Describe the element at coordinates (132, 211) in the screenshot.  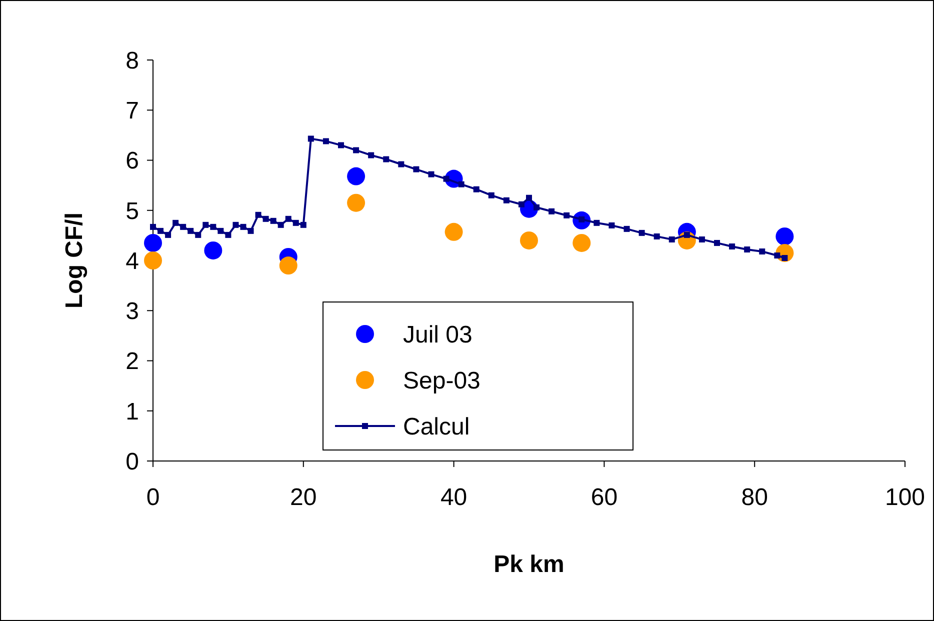
I see `y-tick-label: 5` at that location.